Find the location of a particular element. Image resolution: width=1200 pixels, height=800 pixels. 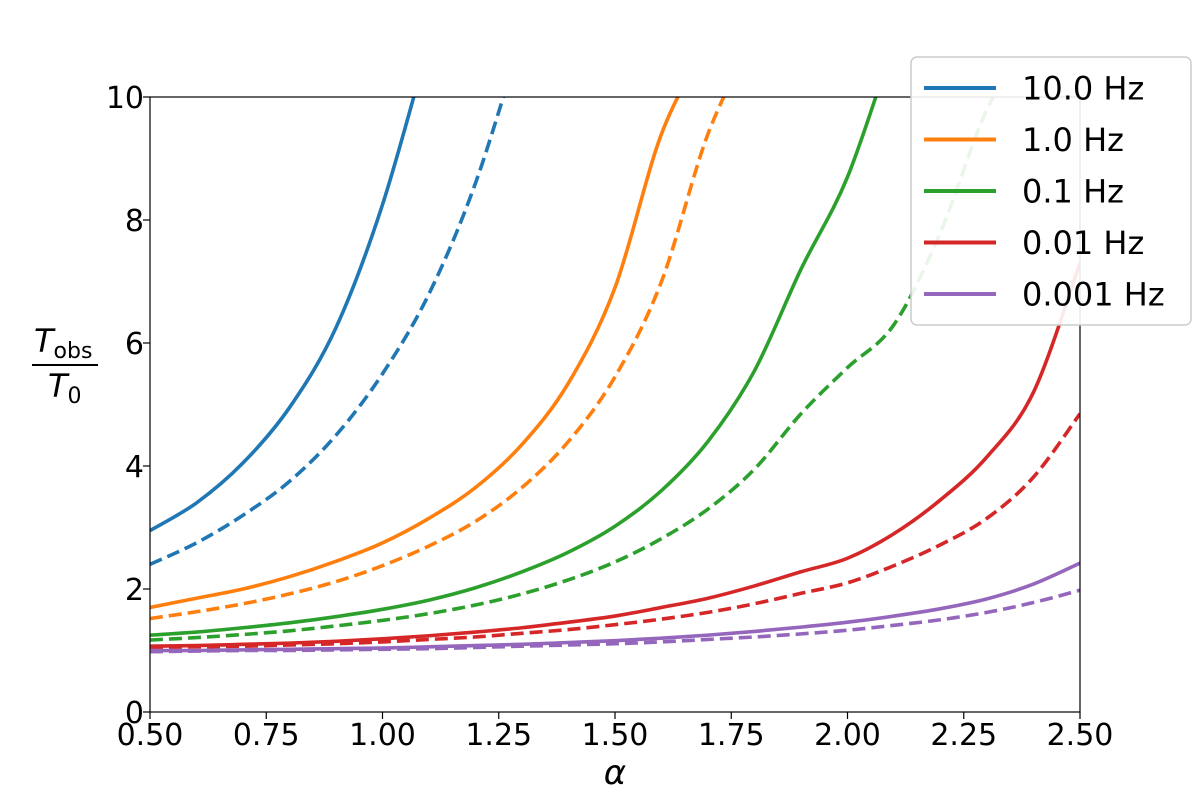

y-axis-label: Tobs T0 is located at coordinates (65, 365).